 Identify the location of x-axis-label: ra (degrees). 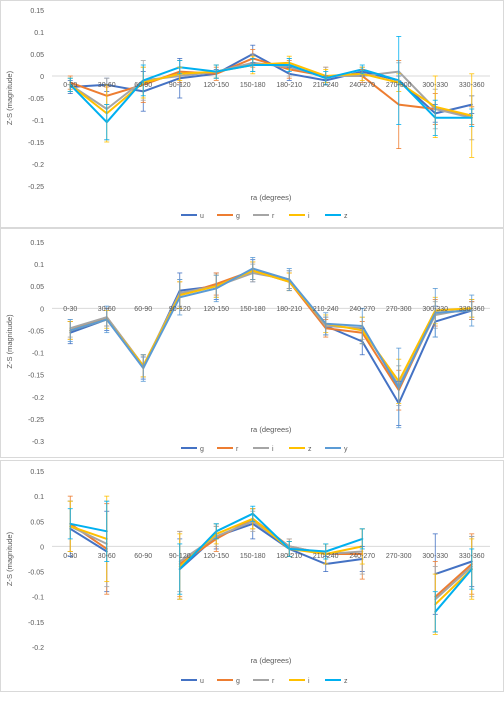
(271, 429).